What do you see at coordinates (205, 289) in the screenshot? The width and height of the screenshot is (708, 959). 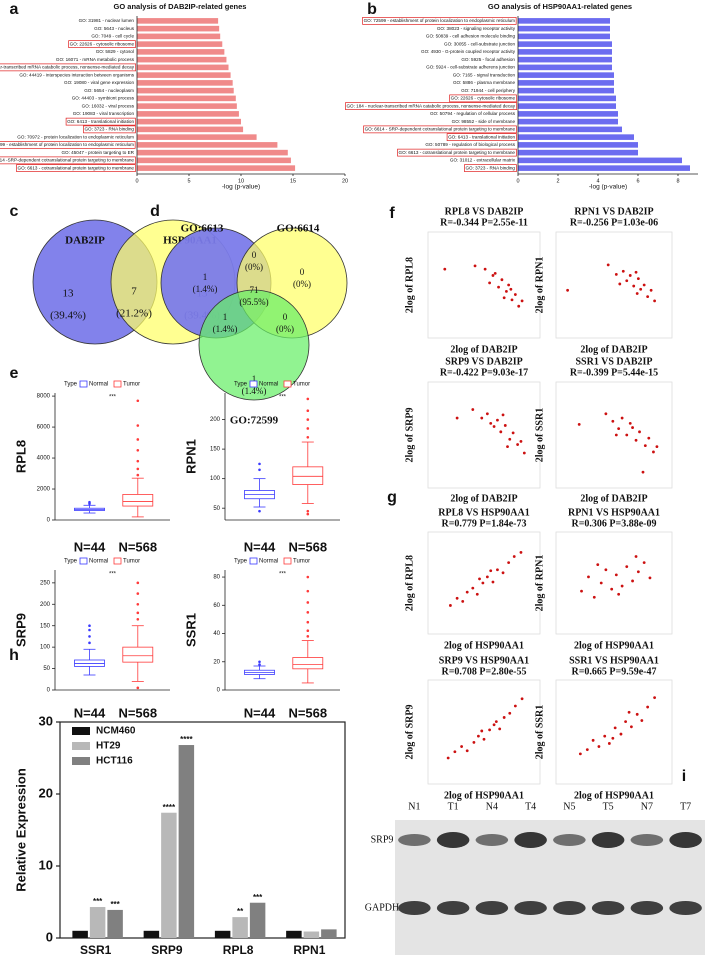 I see `region-percent: (1.4%)` at bounding box center [205, 289].